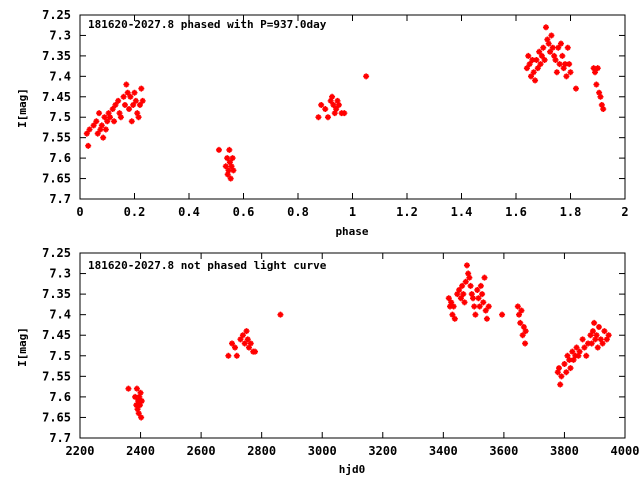 This screenshot has height=480, width=640. Describe the element at coordinates (351, 231) in the screenshot. I see `phased-x-axis-label: phase` at that location.